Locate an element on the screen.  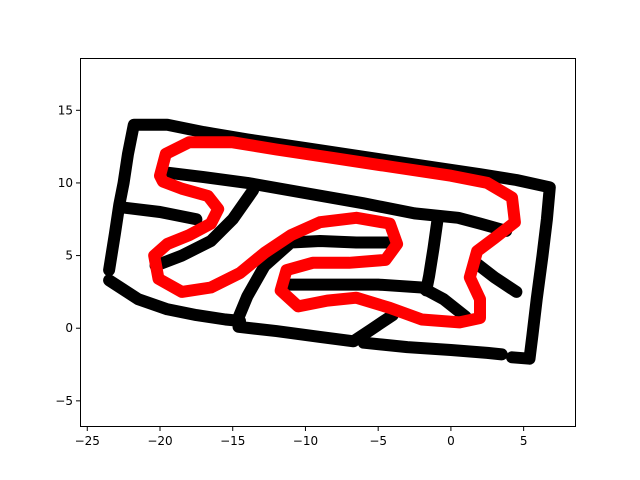
y-tick-label: 0 is located at coordinates (69, 328).